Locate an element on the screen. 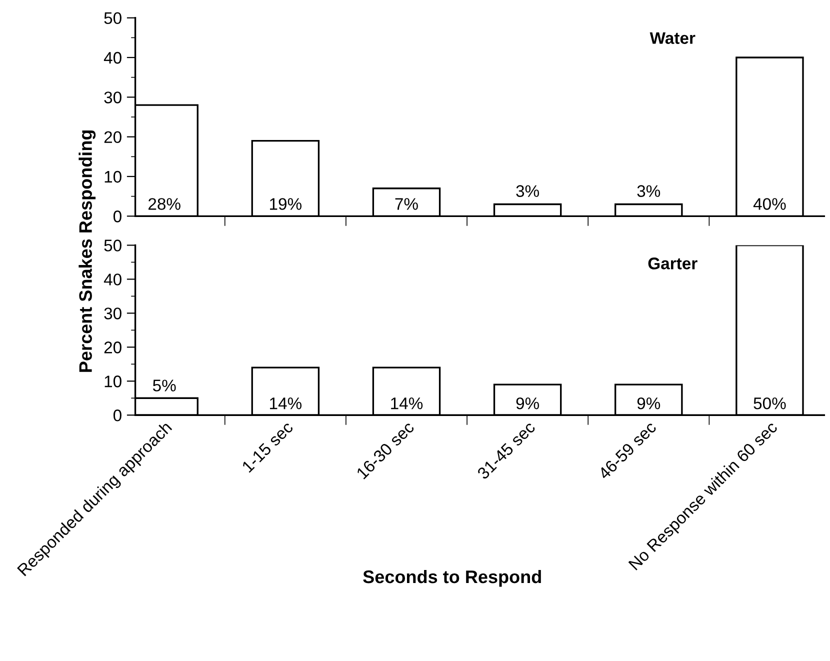 This screenshot has height=661, width=830. data-label: 7% is located at coordinates (406, 204).